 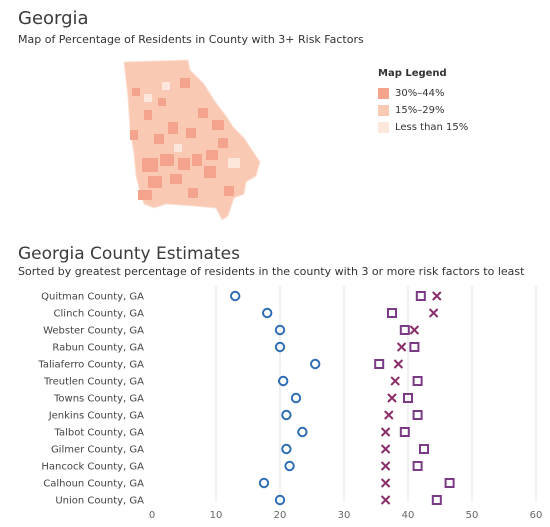 I want to click on legend-title: Map Legend, so click(x=412, y=73).